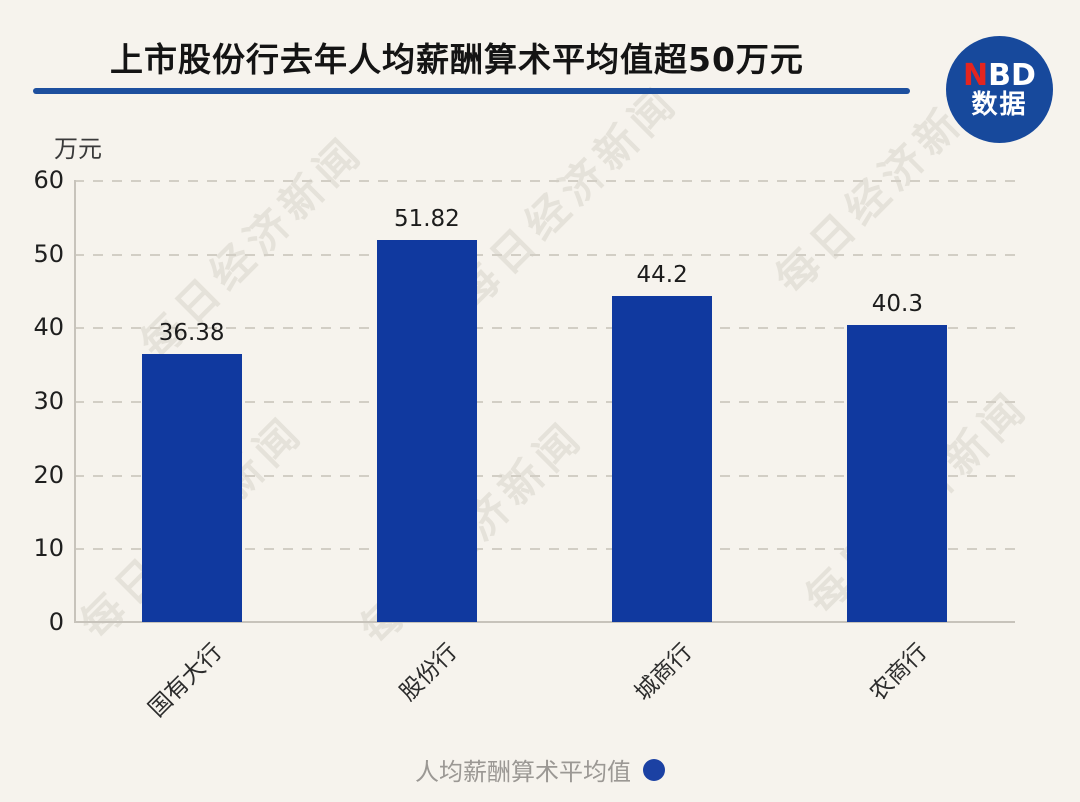  I want to click on x-axis-baseline, so click(544, 622).